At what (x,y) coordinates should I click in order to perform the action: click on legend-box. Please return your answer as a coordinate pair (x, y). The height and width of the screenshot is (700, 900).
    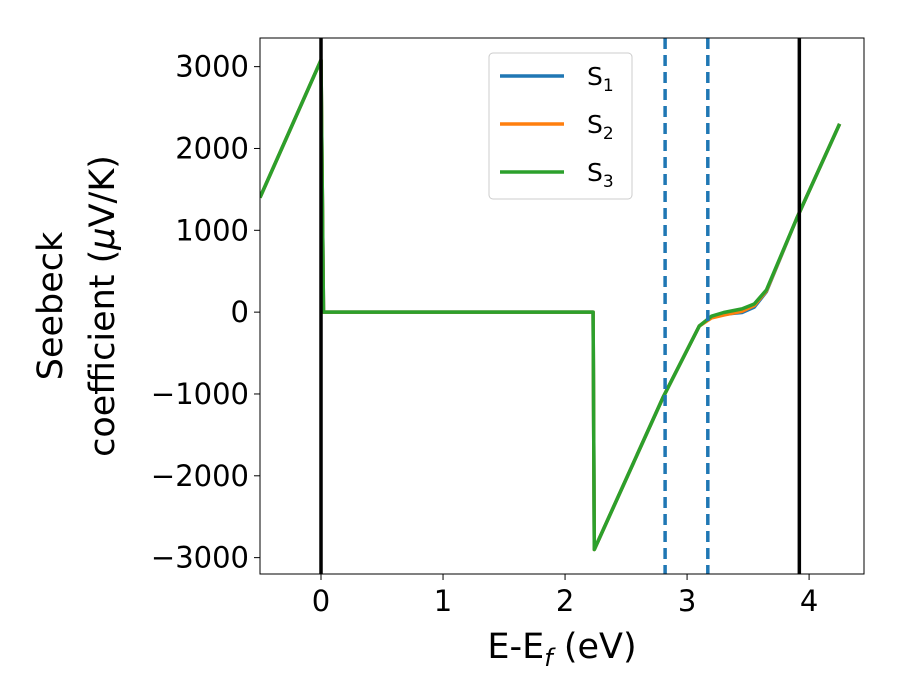
    Looking at the image, I should click on (560, 126).